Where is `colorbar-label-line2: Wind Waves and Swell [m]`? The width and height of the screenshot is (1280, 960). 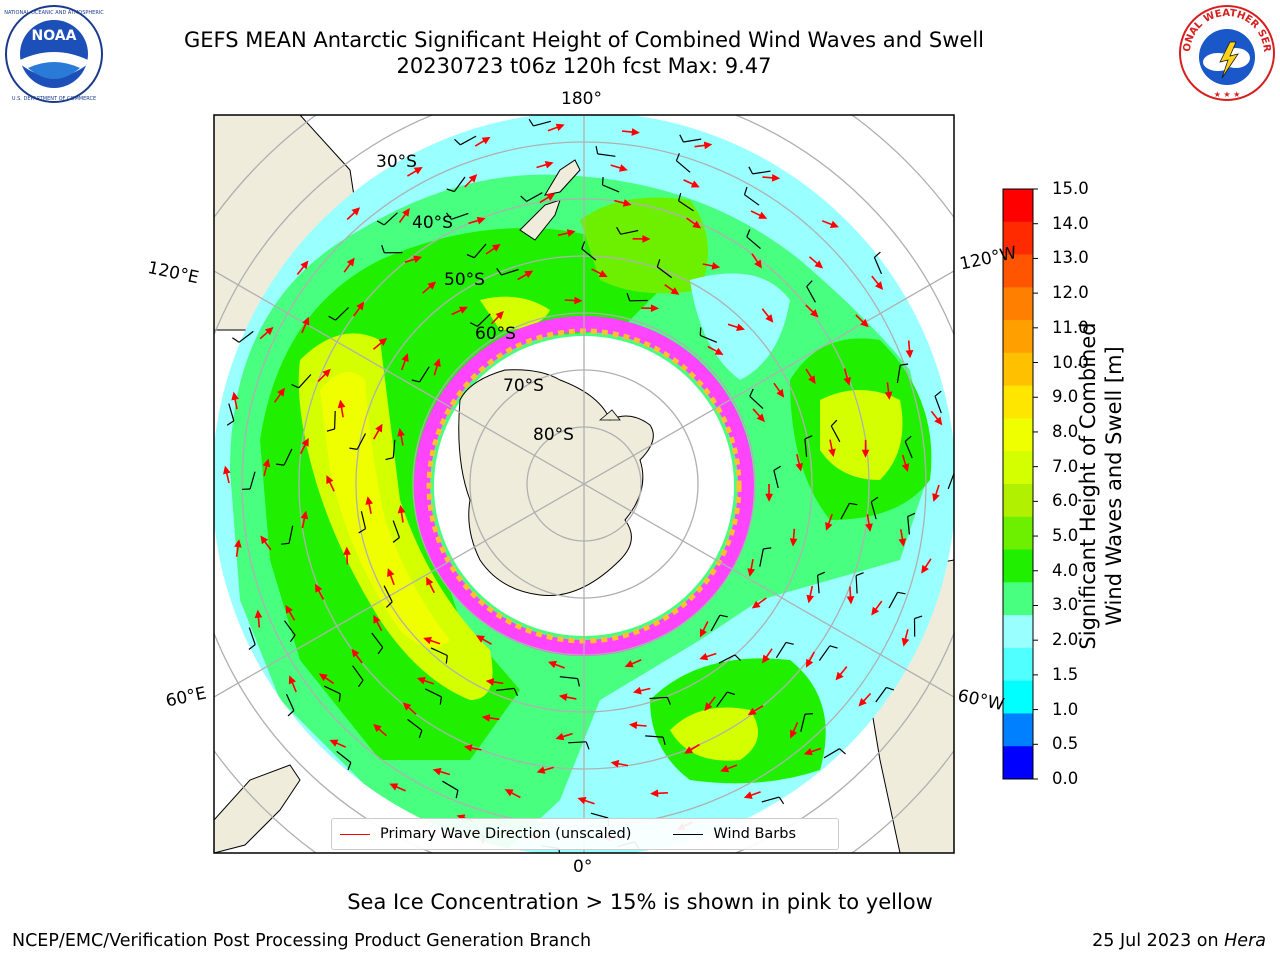 colorbar-label-line2: Wind Waves and Swell [m] is located at coordinates (1114, 486).